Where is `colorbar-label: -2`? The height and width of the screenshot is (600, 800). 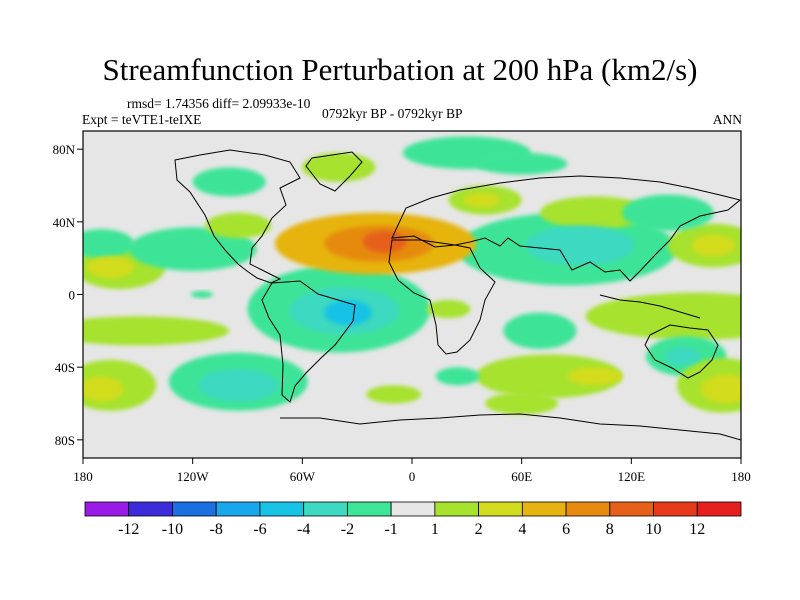
colorbar-label: -2 is located at coordinates (347, 529).